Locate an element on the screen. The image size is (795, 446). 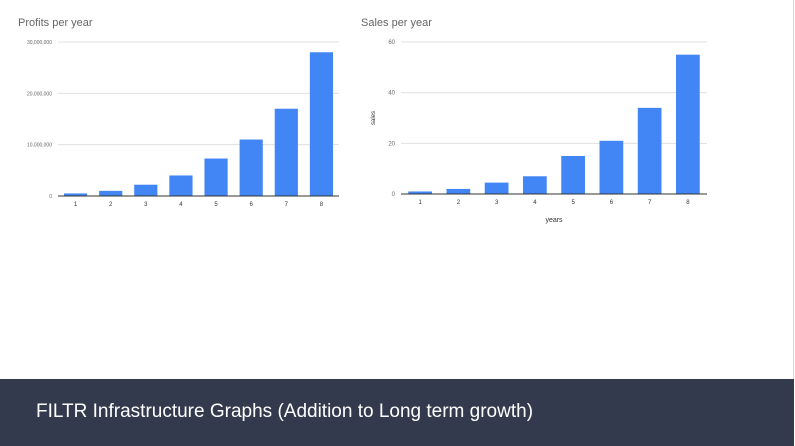
y-tick-label: 60 is located at coordinates (391, 43).